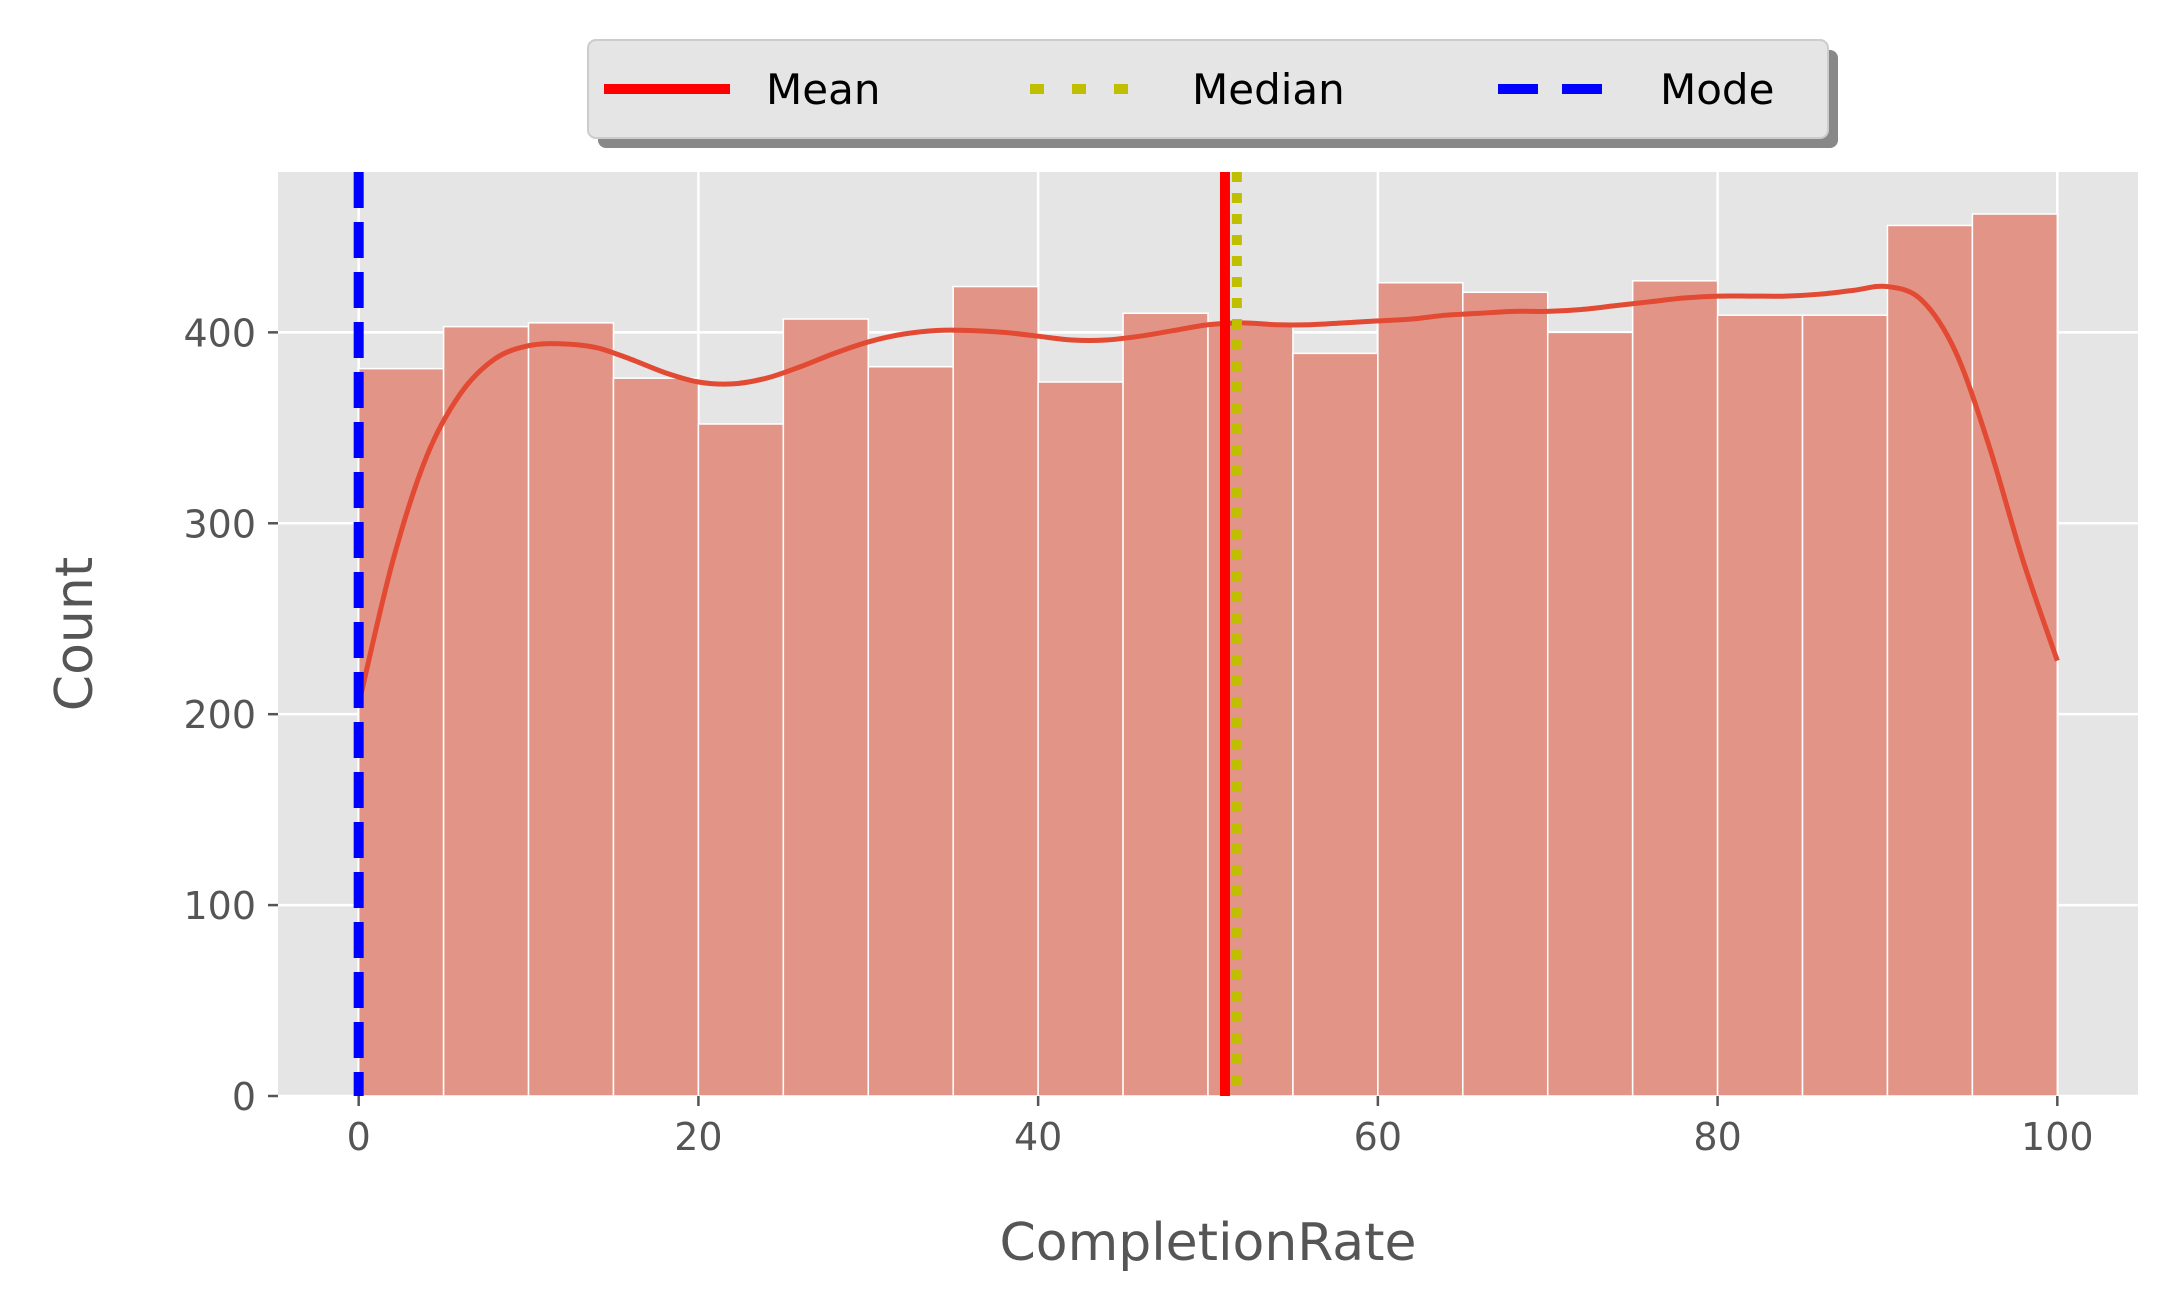 The height and width of the screenshot is (1314, 2172). I want to click on mean-legend-label: Mean, so click(823, 89).